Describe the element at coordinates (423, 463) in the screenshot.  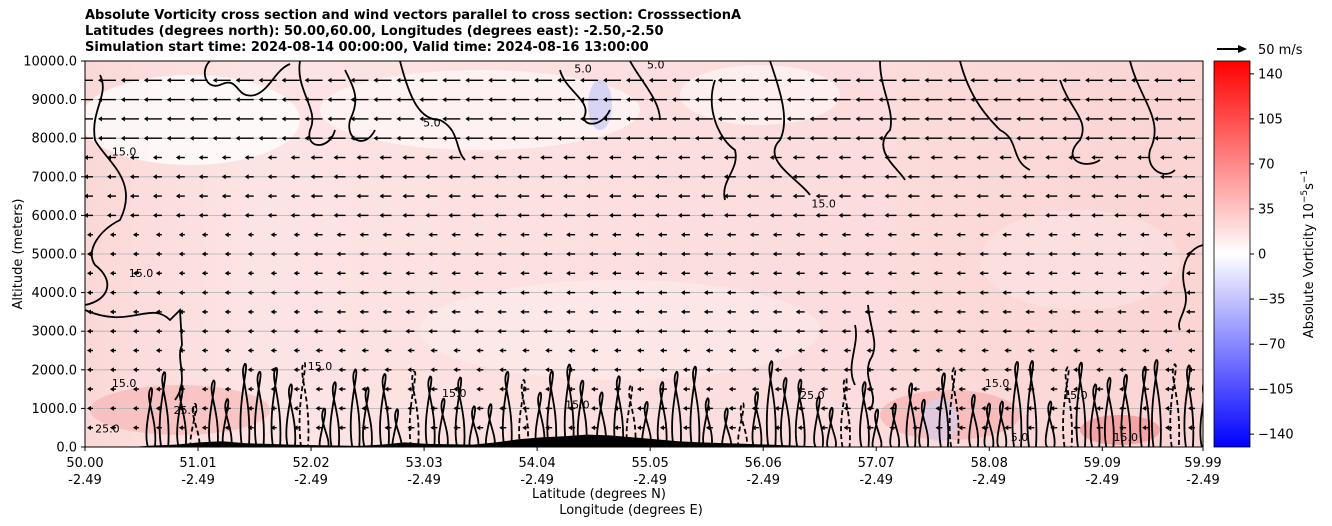
I see `x-tick-label-lat: 53.03` at that location.